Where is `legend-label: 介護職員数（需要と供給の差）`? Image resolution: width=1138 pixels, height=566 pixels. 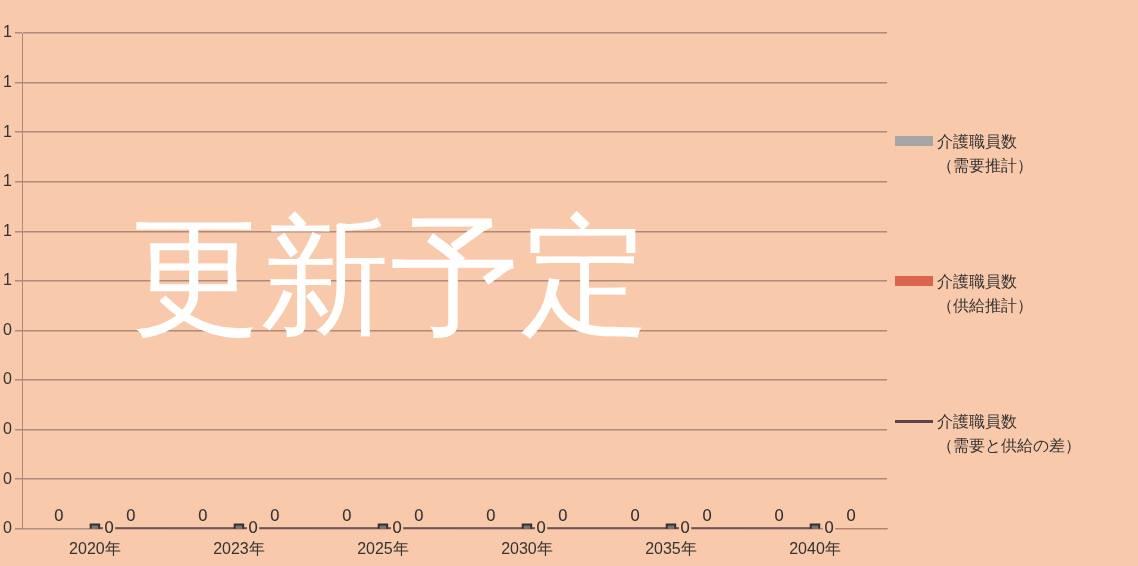
legend-label: 介護職員数（需要と供給の差） is located at coordinates (1009, 434).